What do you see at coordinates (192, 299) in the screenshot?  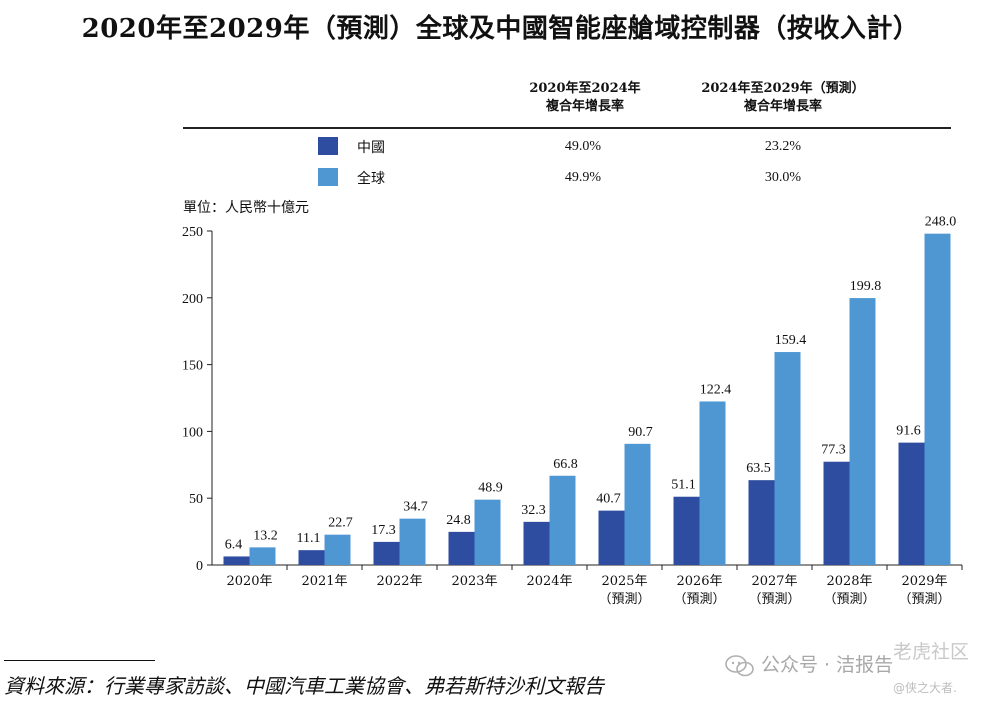 I see `y-tick-label: 200` at bounding box center [192, 299].